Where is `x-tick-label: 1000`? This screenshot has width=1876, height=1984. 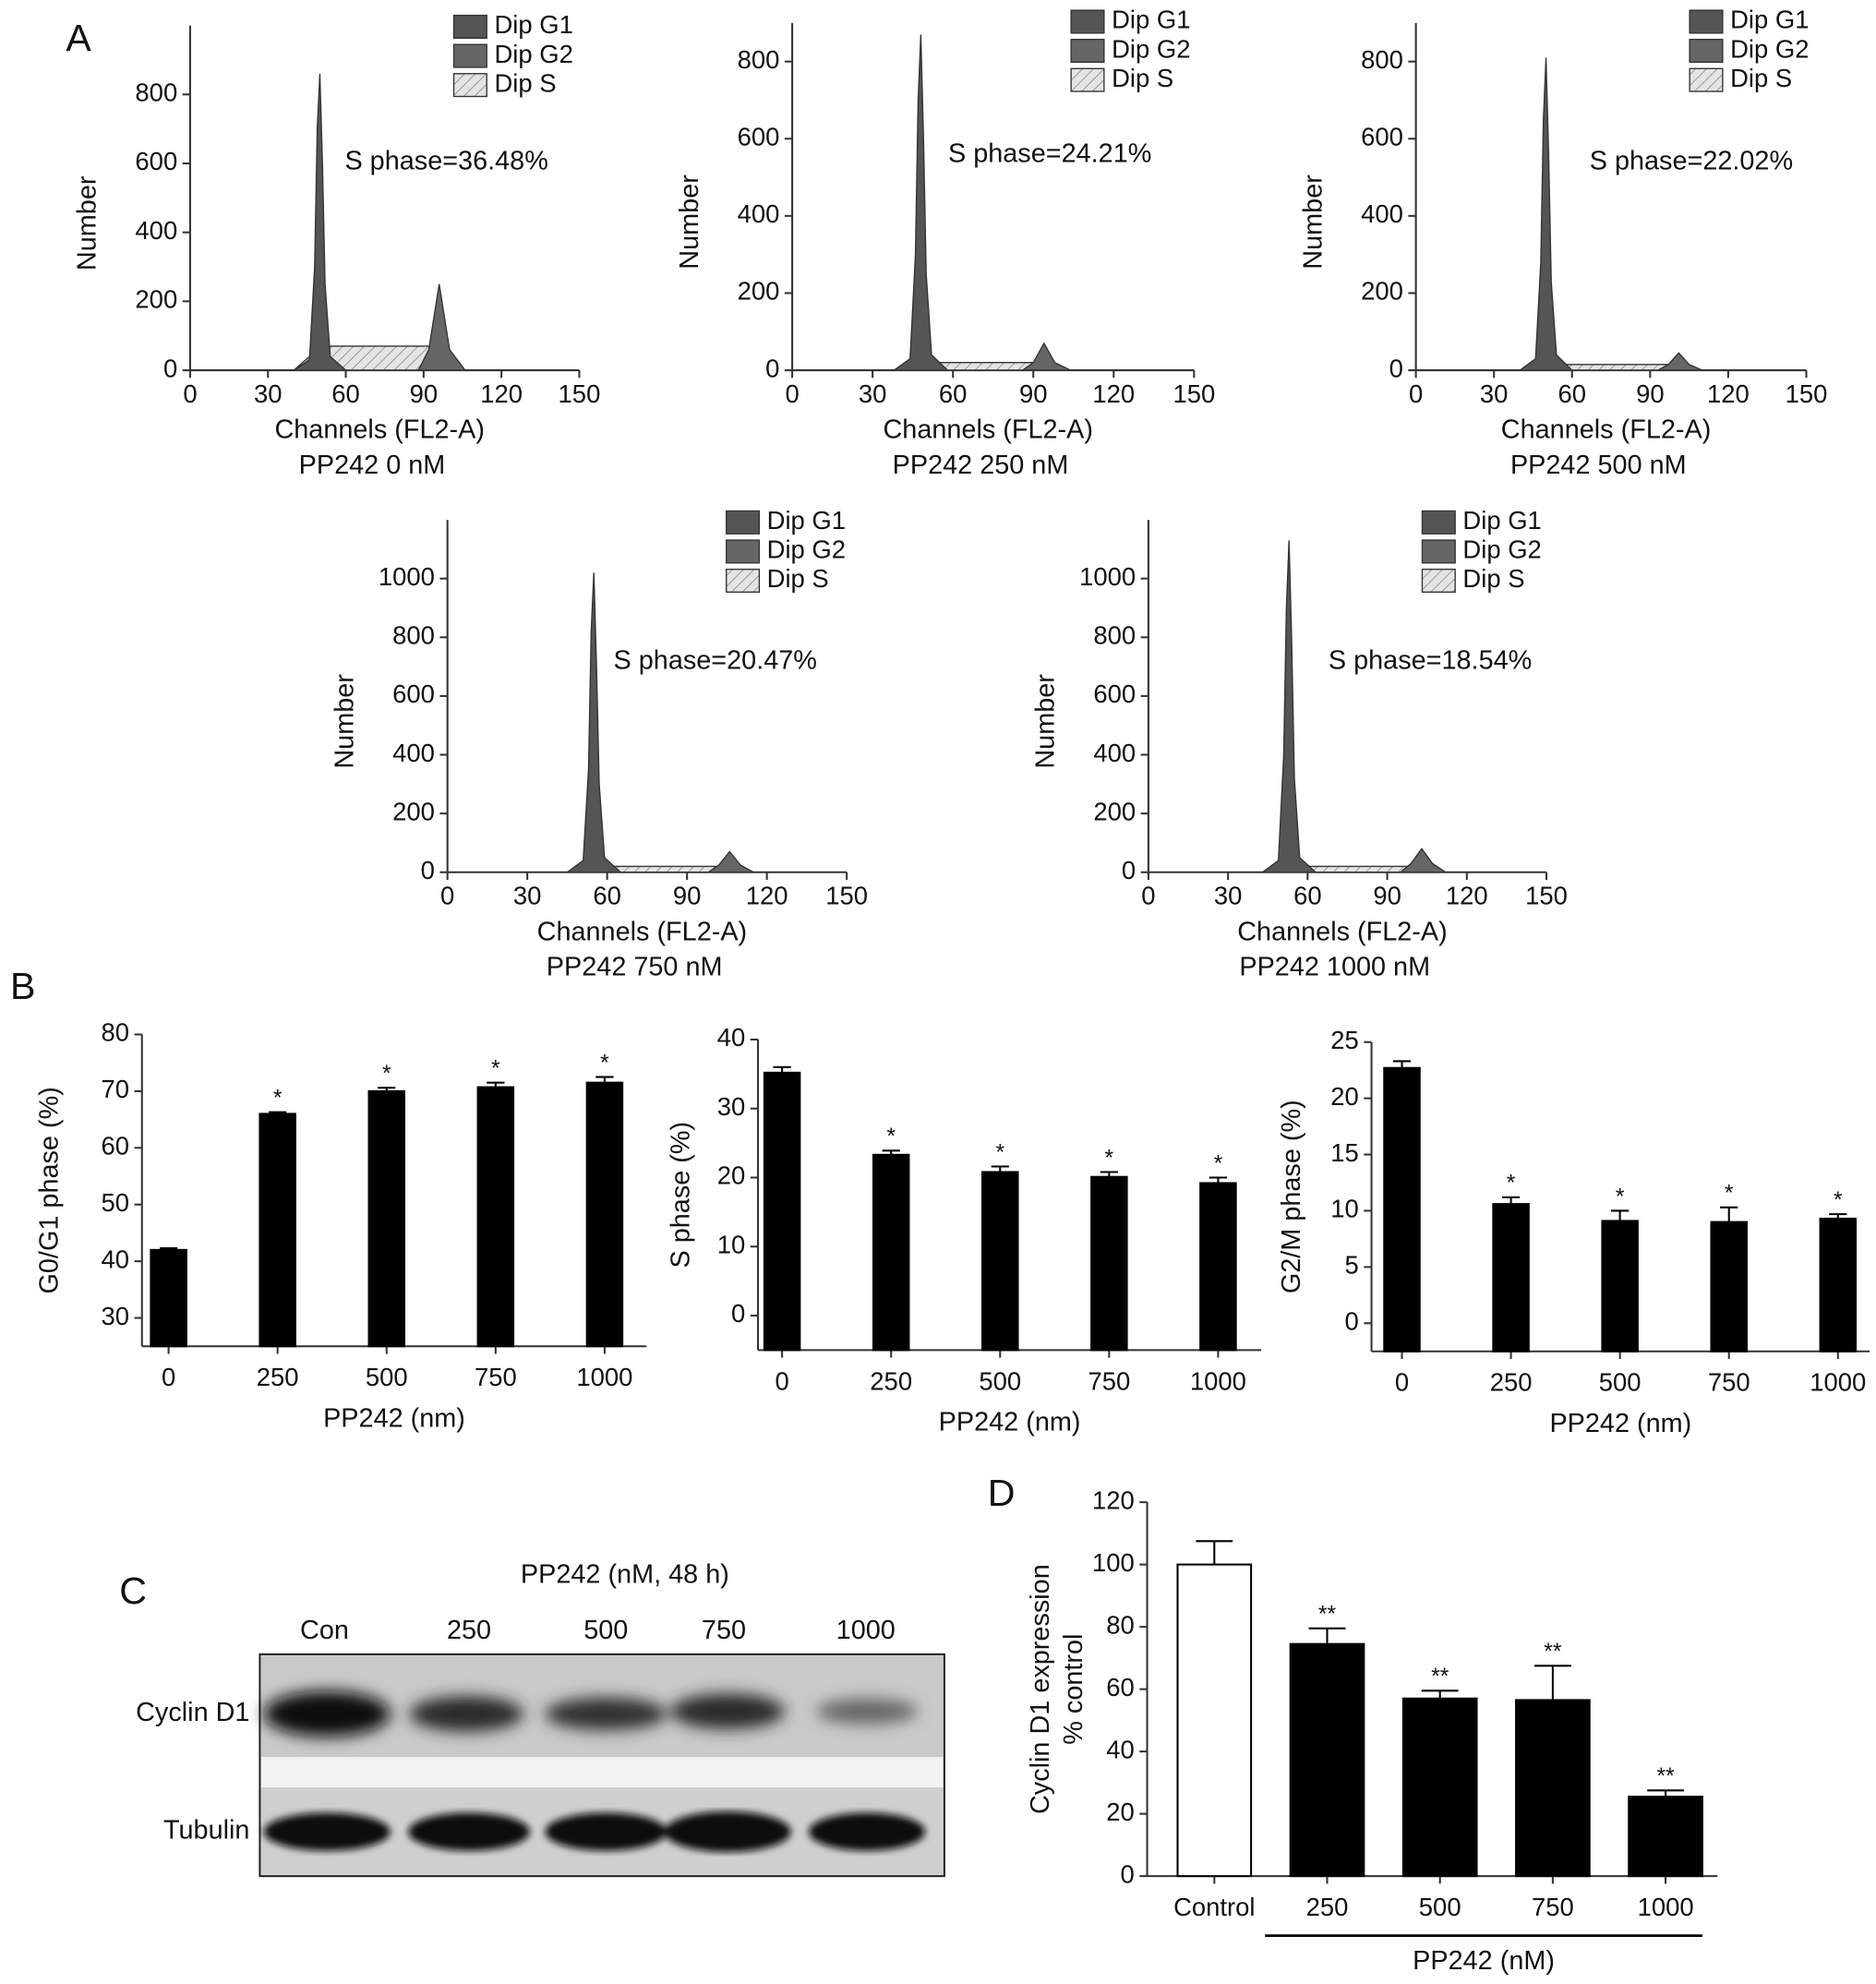 x-tick-label: 1000 is located at coordinates (604, 1377).